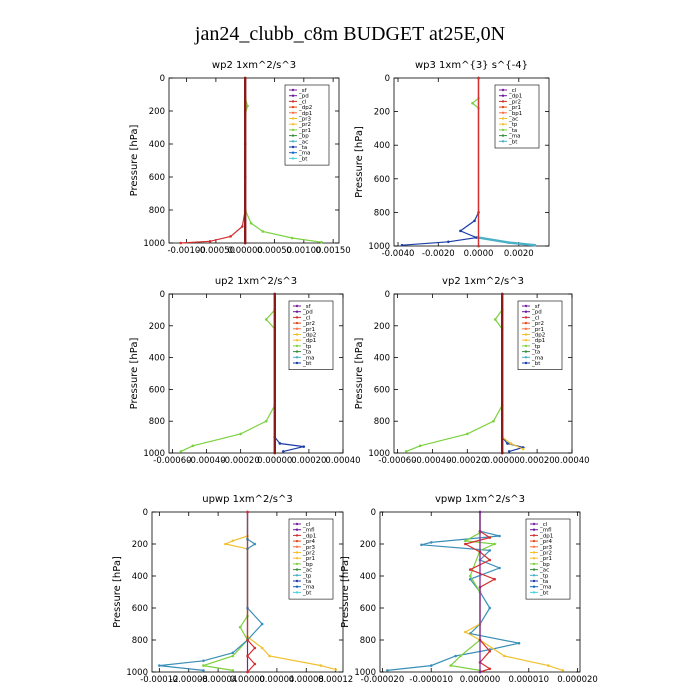 The width and height of the screenshot is (700, 700). I want to click on legend-entry: _dp2, so click(309, 336).